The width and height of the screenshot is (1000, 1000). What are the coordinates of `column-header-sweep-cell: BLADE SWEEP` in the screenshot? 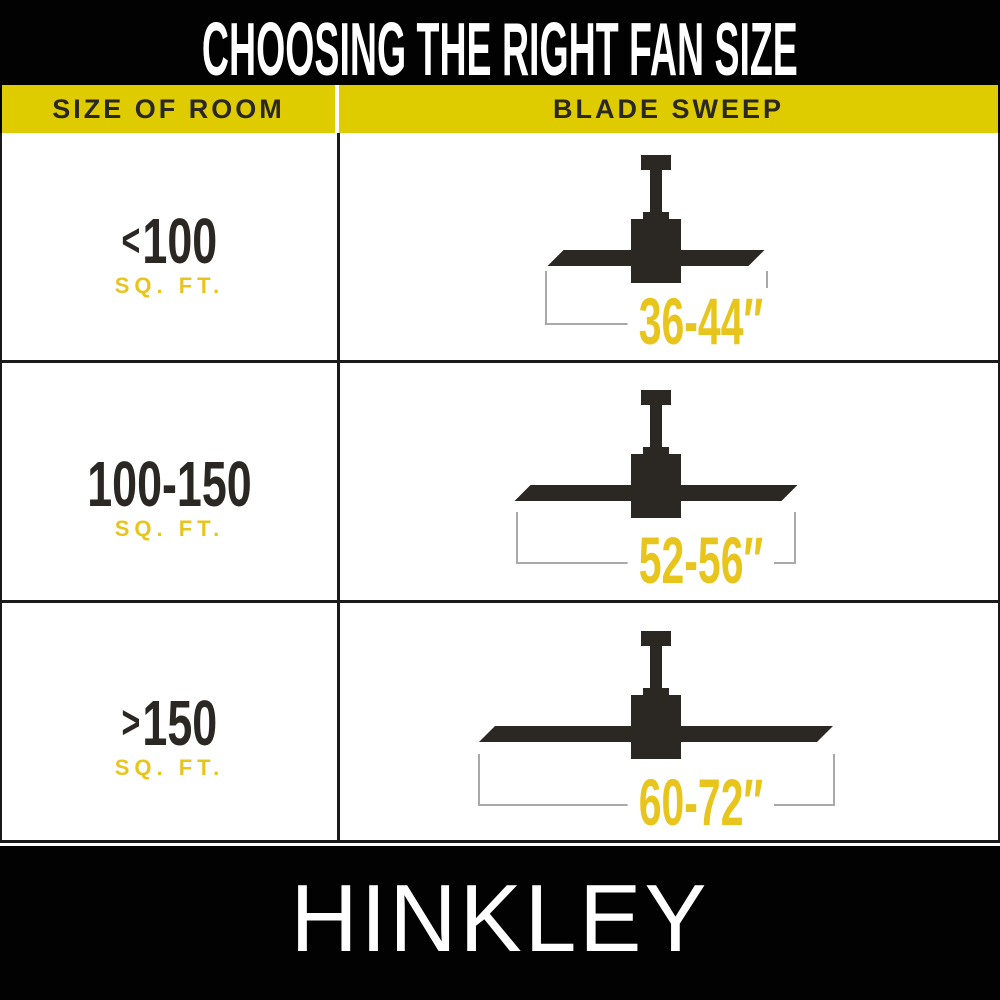 It's located at (668, 109).